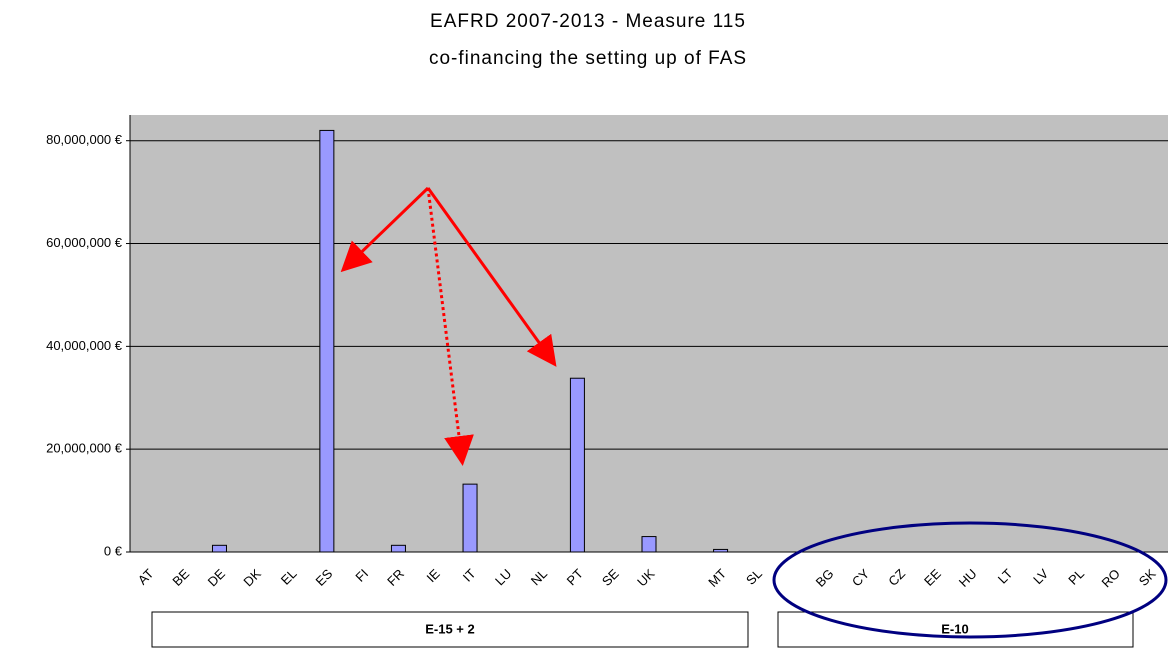  I want to click on y-tick-label: 80,000,000 €, so click(84, 139).